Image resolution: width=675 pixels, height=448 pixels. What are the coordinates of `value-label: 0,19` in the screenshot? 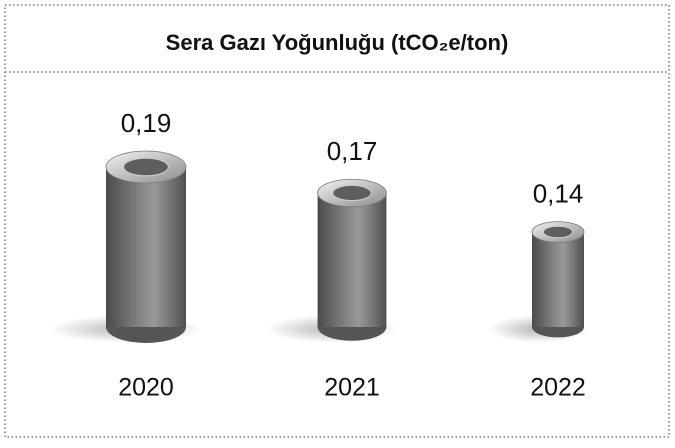 It's located at (146, 123).